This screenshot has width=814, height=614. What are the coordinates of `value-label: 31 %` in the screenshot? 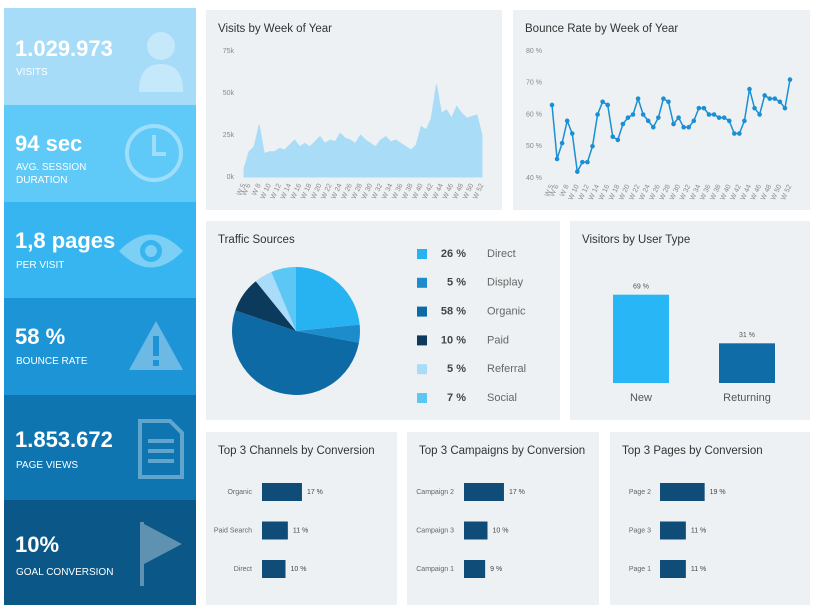 It's located at (747, 335).